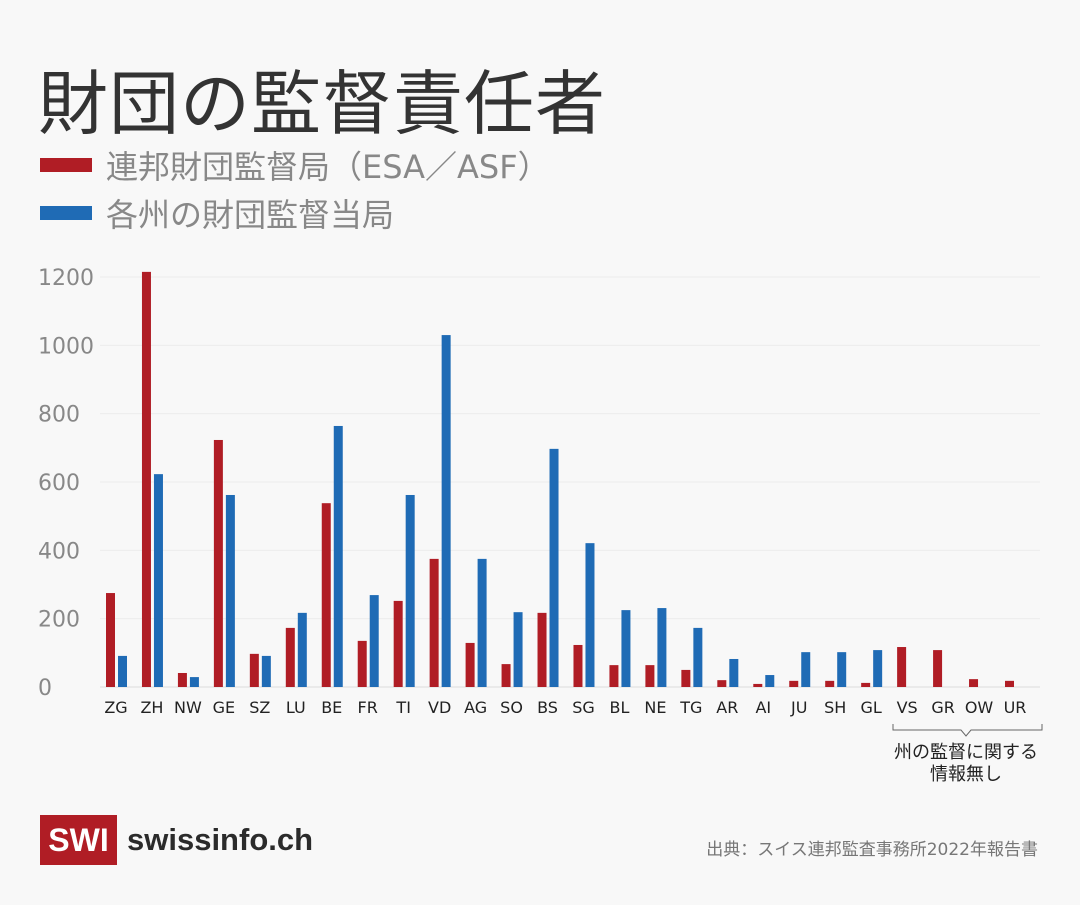 This screenshot has width=1080, height=905. Describe the element at coordinates (1009, 683) in the screenshot. I see `bar-federal-UR` at that location.